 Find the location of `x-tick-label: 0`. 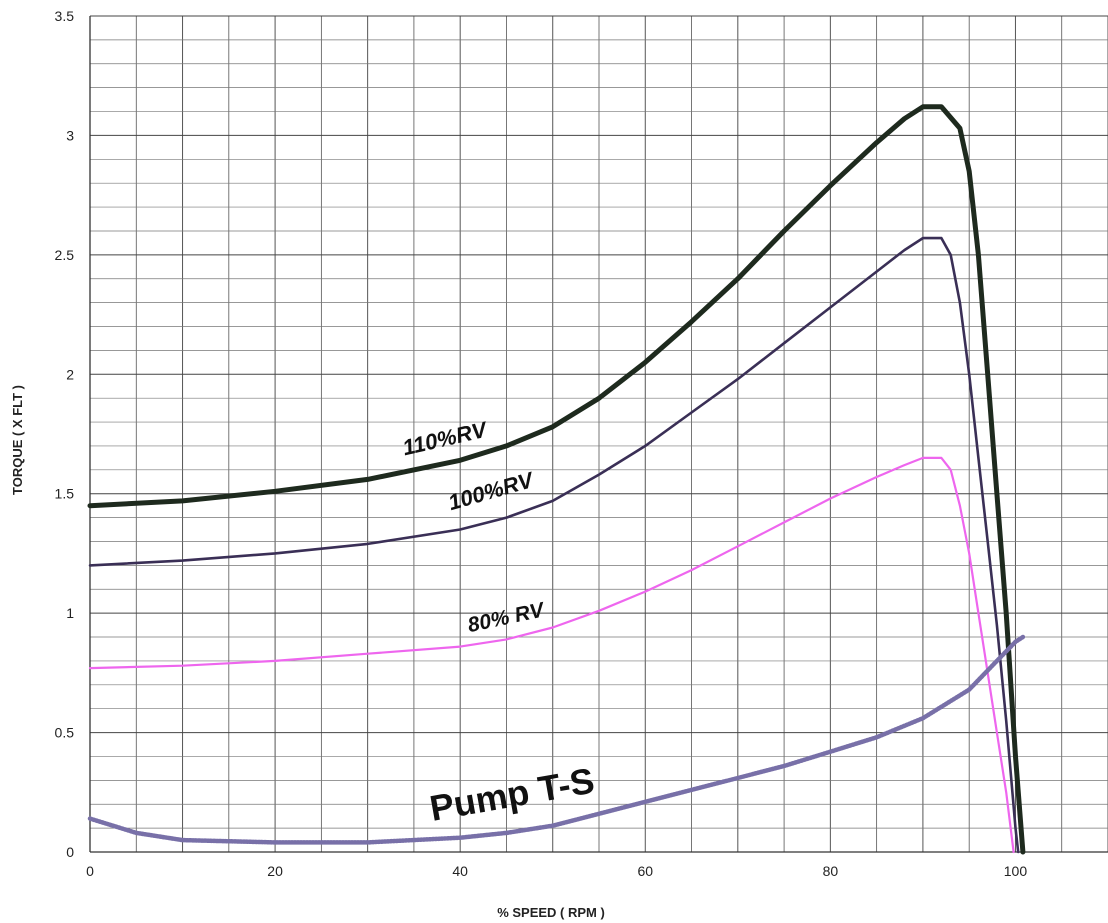

x-tick-label: 0 is located at coordinates (90, 871).